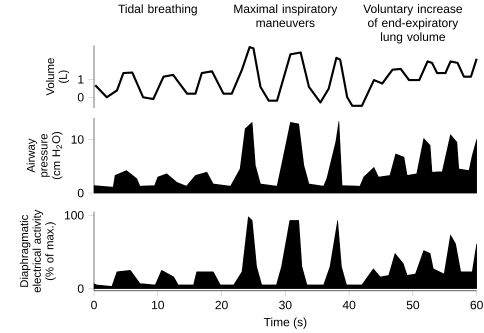  I want to click on x-tick-label: 40, so click(349, 305).